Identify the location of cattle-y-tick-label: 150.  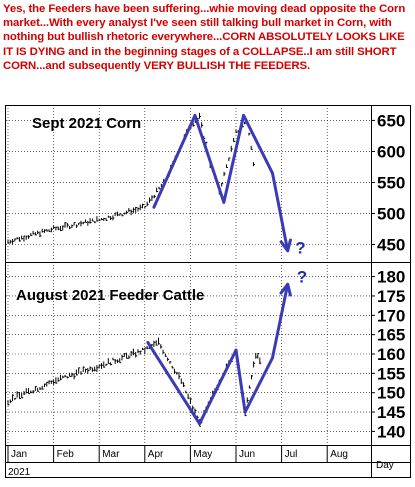
(391, 393).